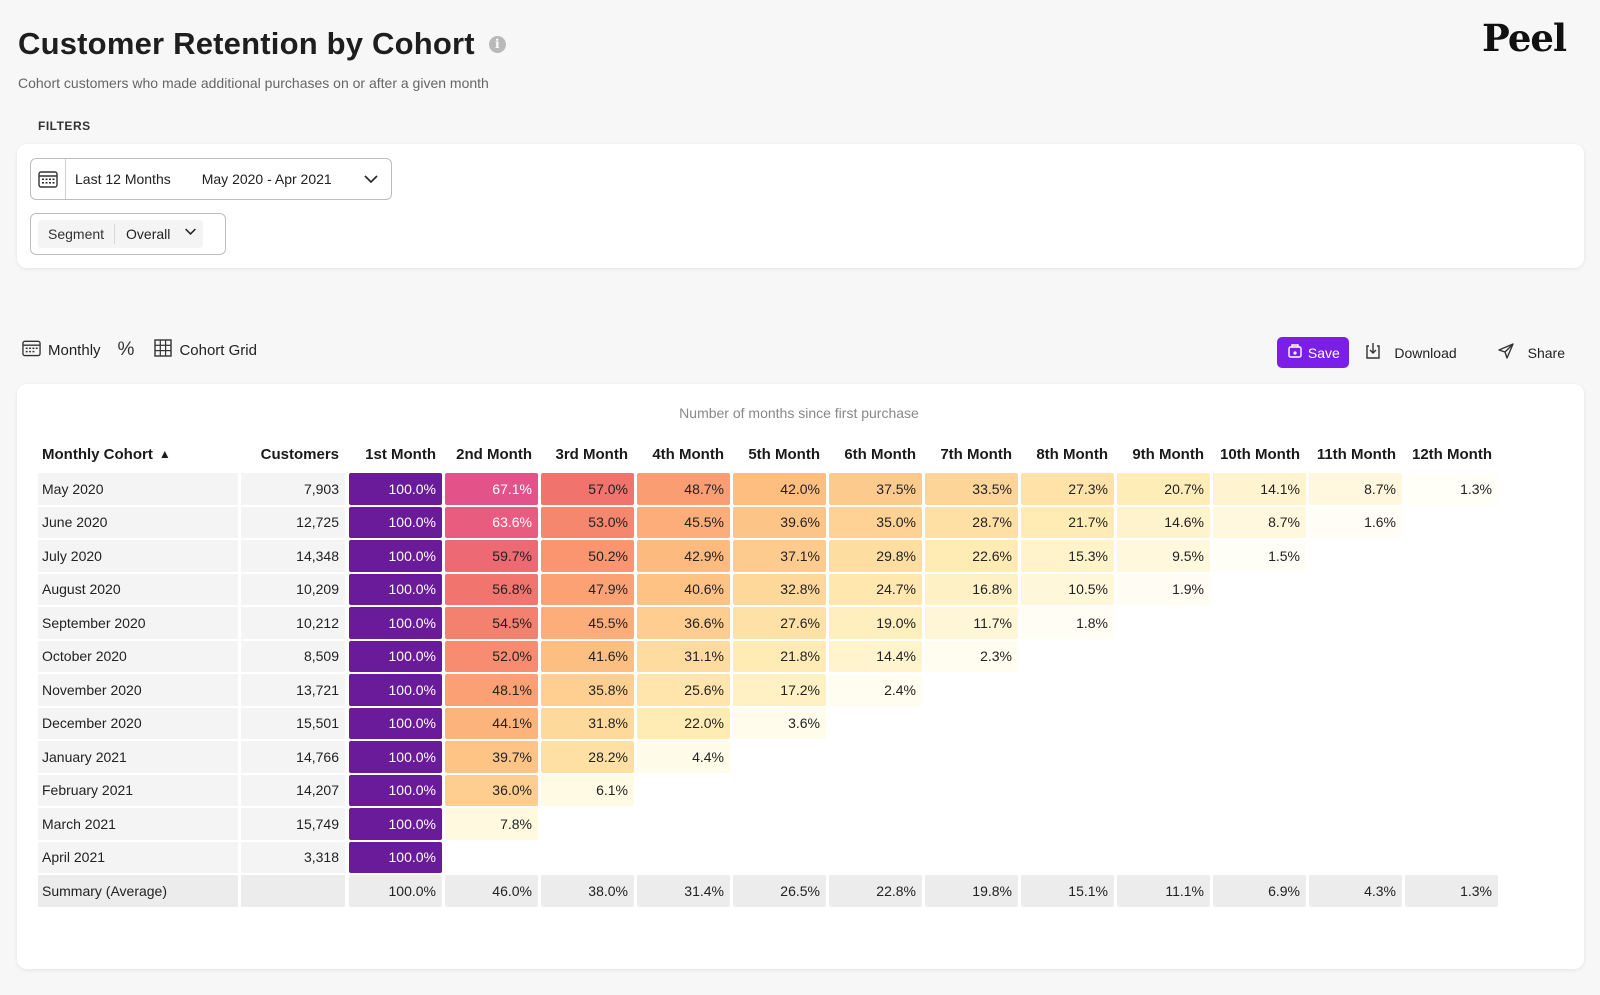  What do you see at coordinates (1067, 623) in the screenshot?
I see `retention-cell: 1.8%` at bounding box center [1067, 623].